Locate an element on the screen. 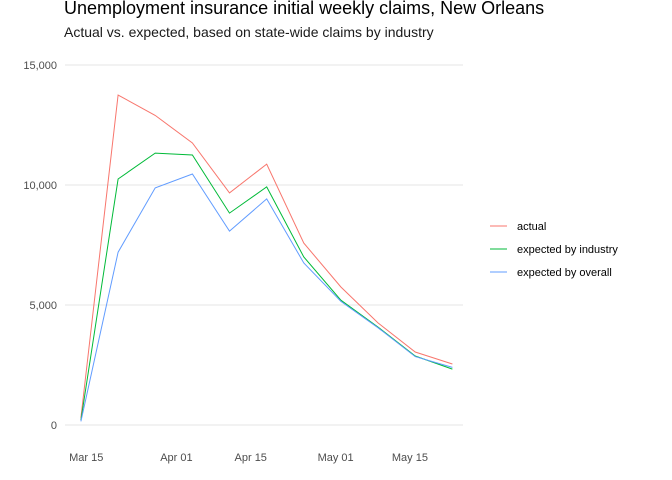 The image size is (672, 480). y-tick-label: 5,000 is located at coordinates (43, 306).